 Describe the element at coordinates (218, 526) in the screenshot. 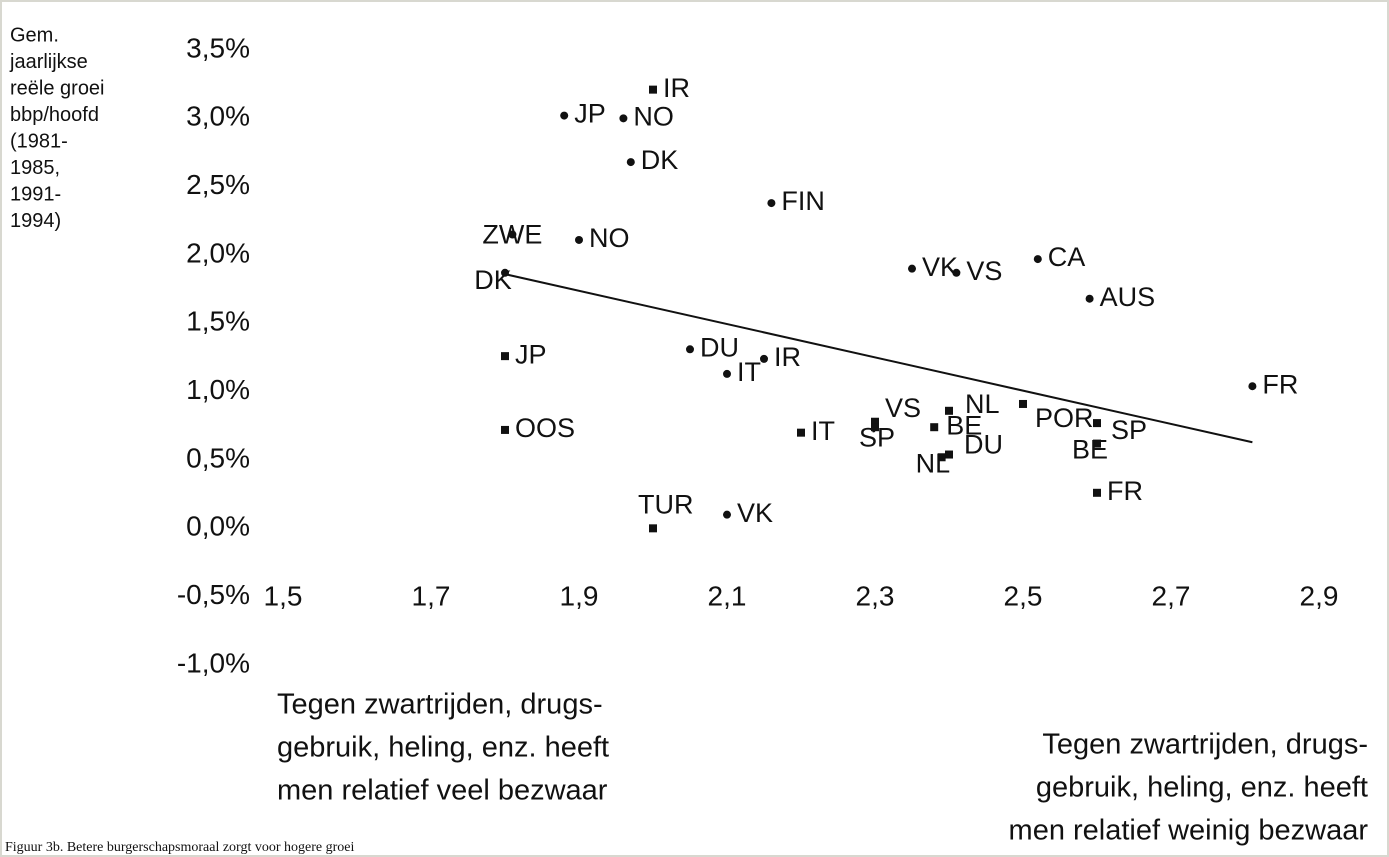

I see `y-tick-label: 0,0%` at that location.